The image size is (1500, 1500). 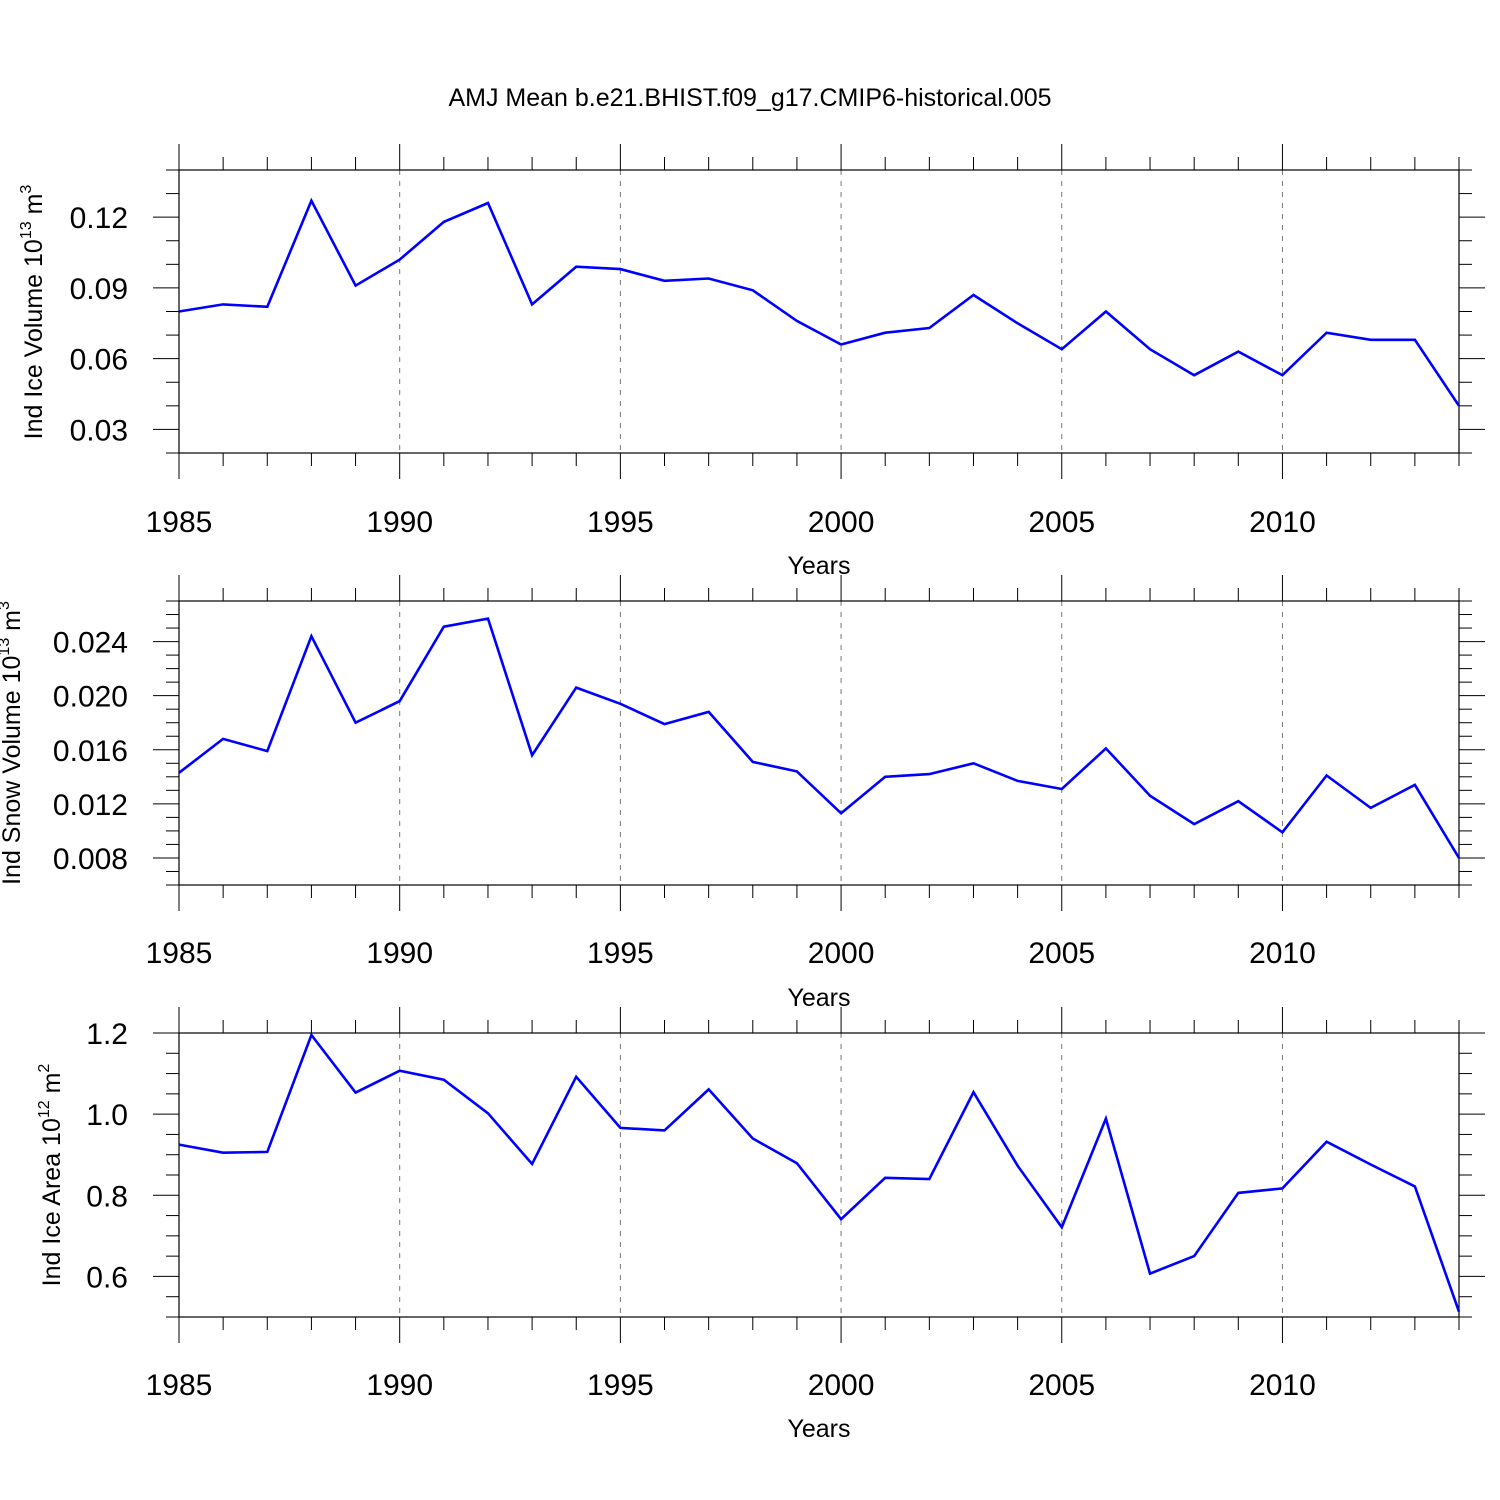 What do you see at coordinates (90, 859) in the screenshot?
I see `y-tick-label: 0.008` at bounding box center [90, 859].